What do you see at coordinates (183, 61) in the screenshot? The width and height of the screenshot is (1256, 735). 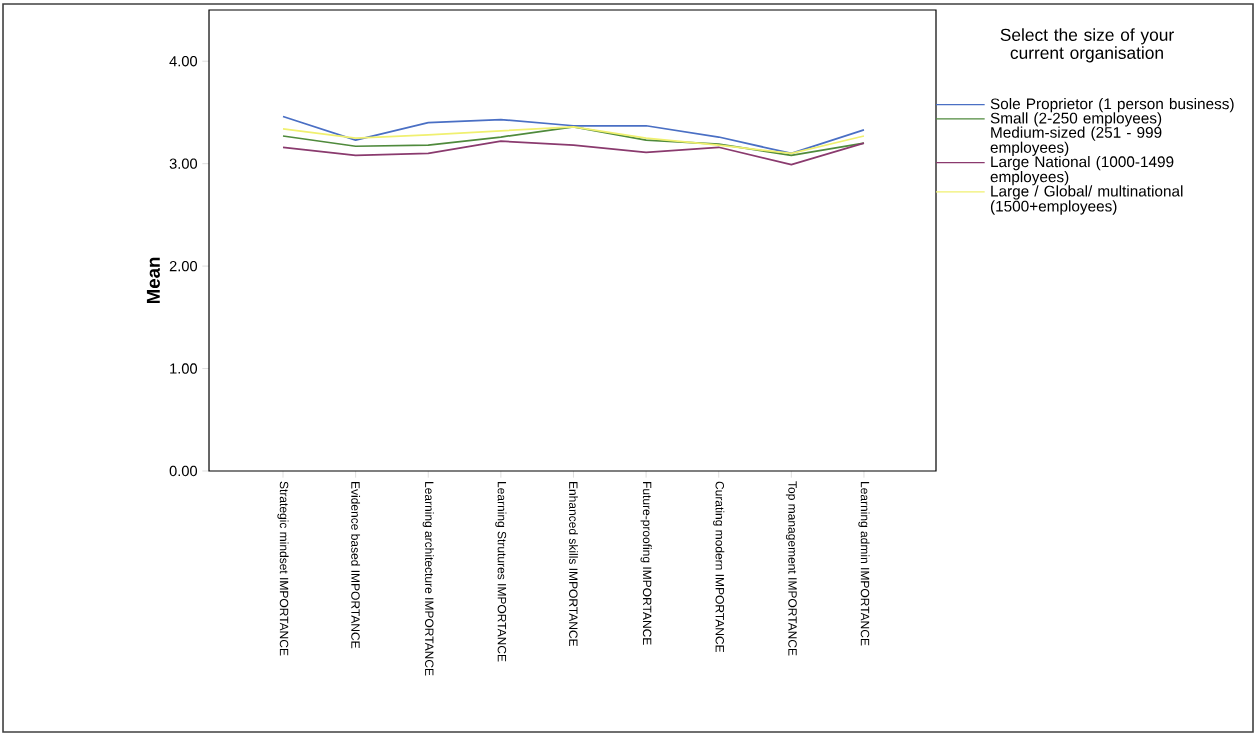 I see `y-tick-label: 4.00` at bounding box center [183, 61].